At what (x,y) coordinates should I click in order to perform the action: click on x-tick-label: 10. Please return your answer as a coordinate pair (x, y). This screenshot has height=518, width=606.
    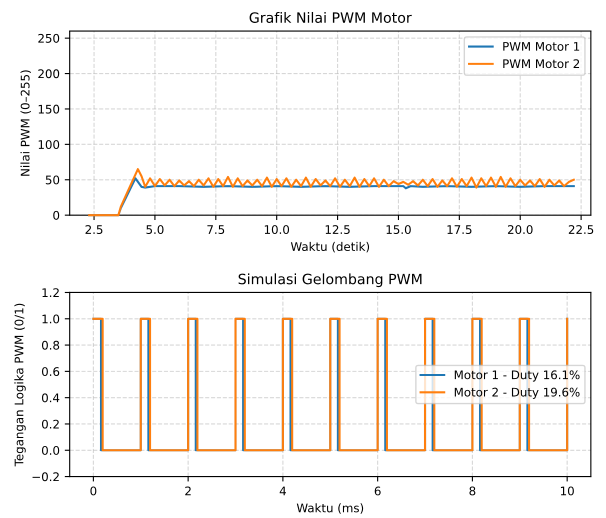
    Looking at the image, I should click on (567, 491).